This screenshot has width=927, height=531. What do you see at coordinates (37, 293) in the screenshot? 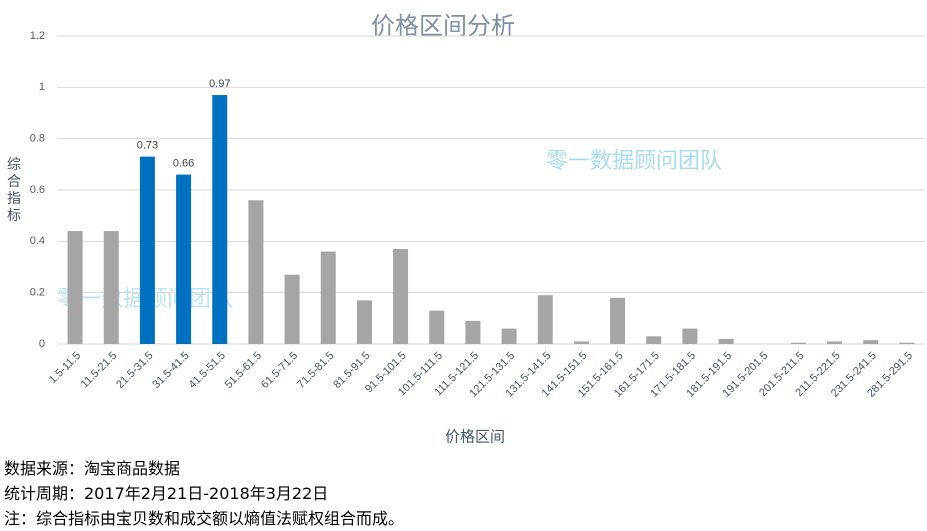
I see `y-tick-label: 0.2` at bounding box center [37, 293].